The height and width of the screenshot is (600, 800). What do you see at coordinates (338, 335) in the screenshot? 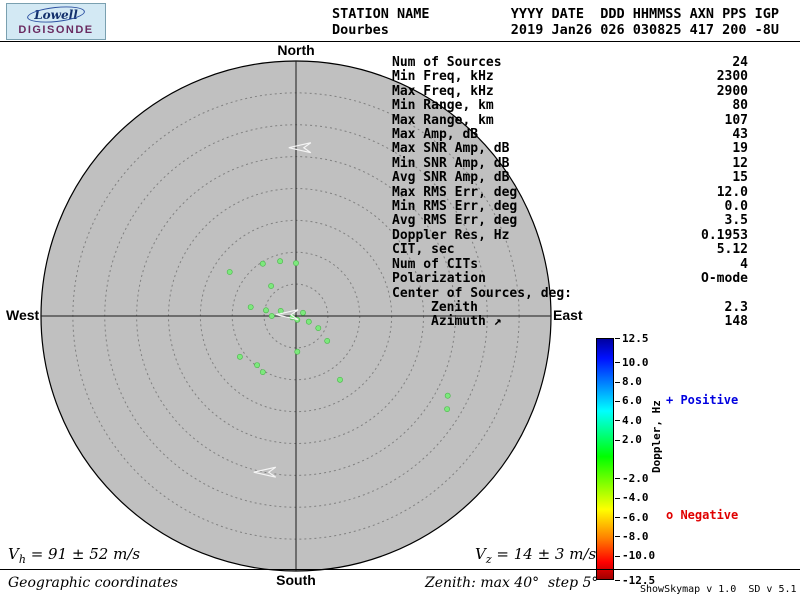
I see `source-points-group` at bounding box center [338, 335].